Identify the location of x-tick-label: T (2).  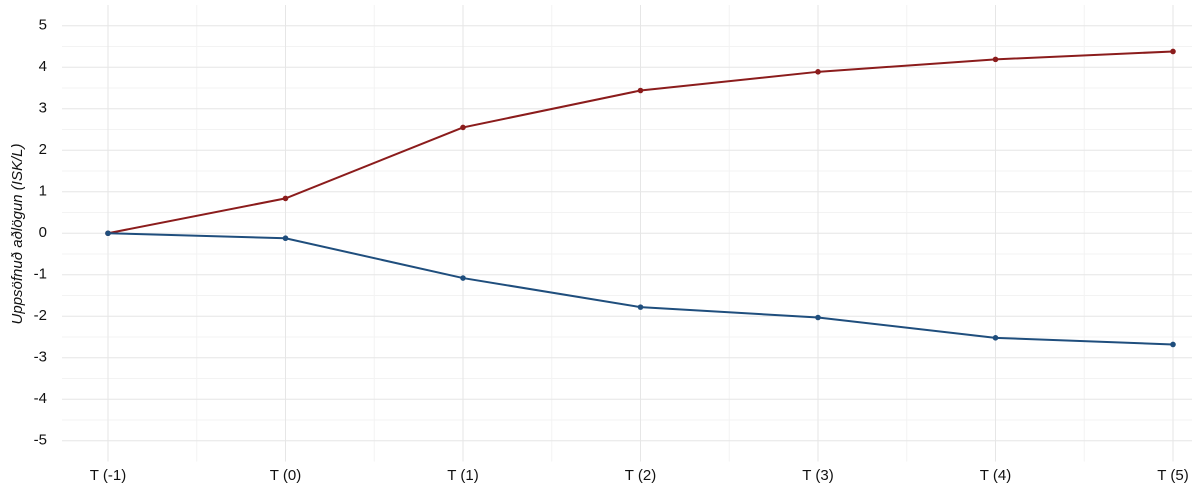
(640, 475).